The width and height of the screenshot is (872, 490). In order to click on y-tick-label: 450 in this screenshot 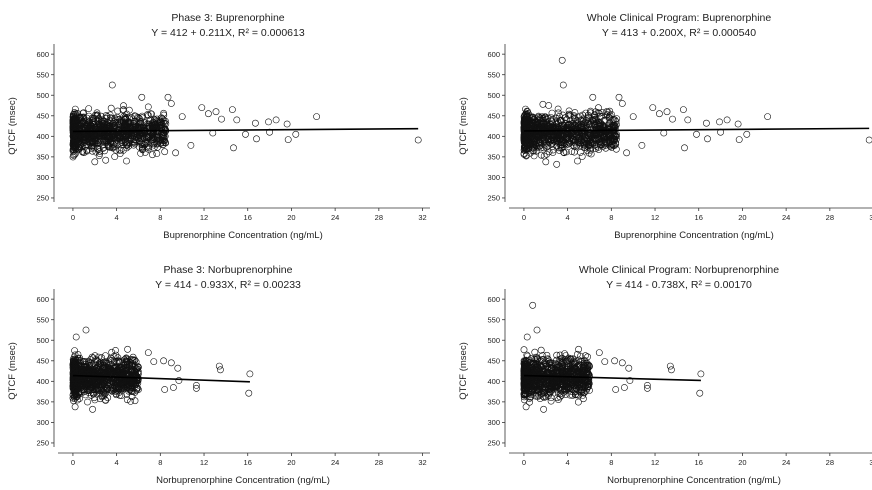, I will do `click(42, 115)`.